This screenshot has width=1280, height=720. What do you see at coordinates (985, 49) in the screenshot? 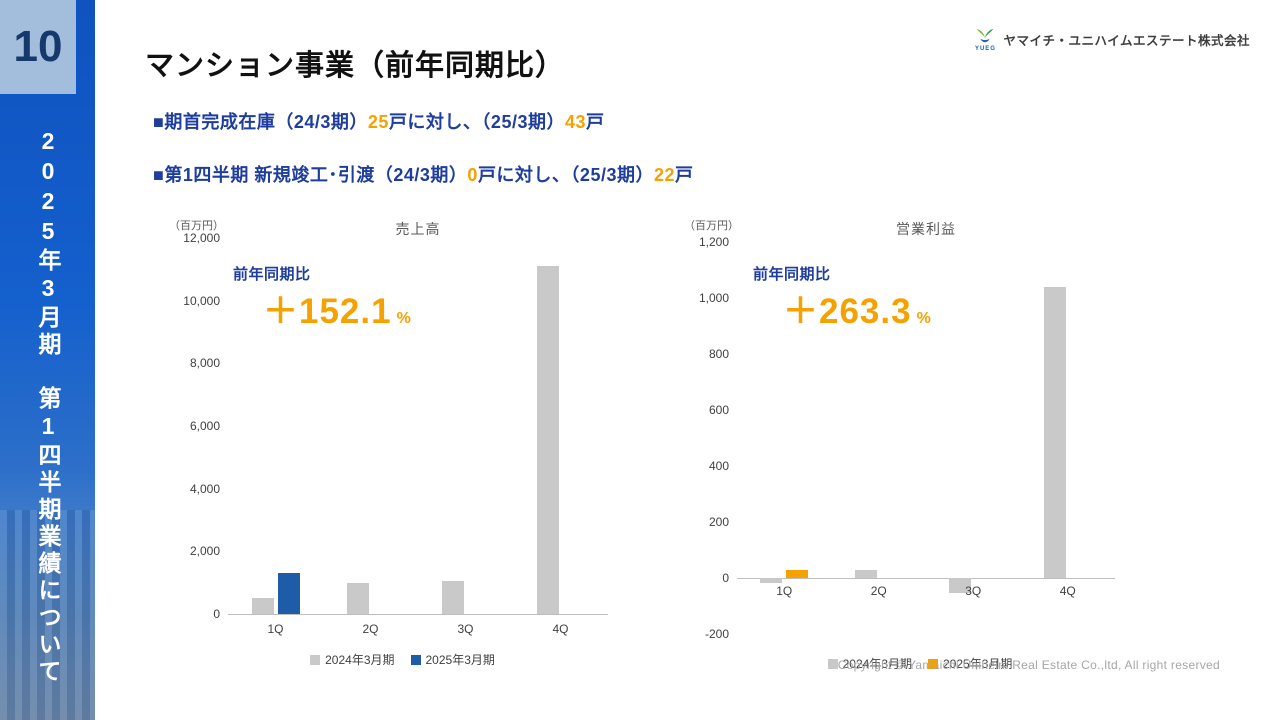
I see `logo-yueg-text: YUEG` at bounding box center [985, 49].